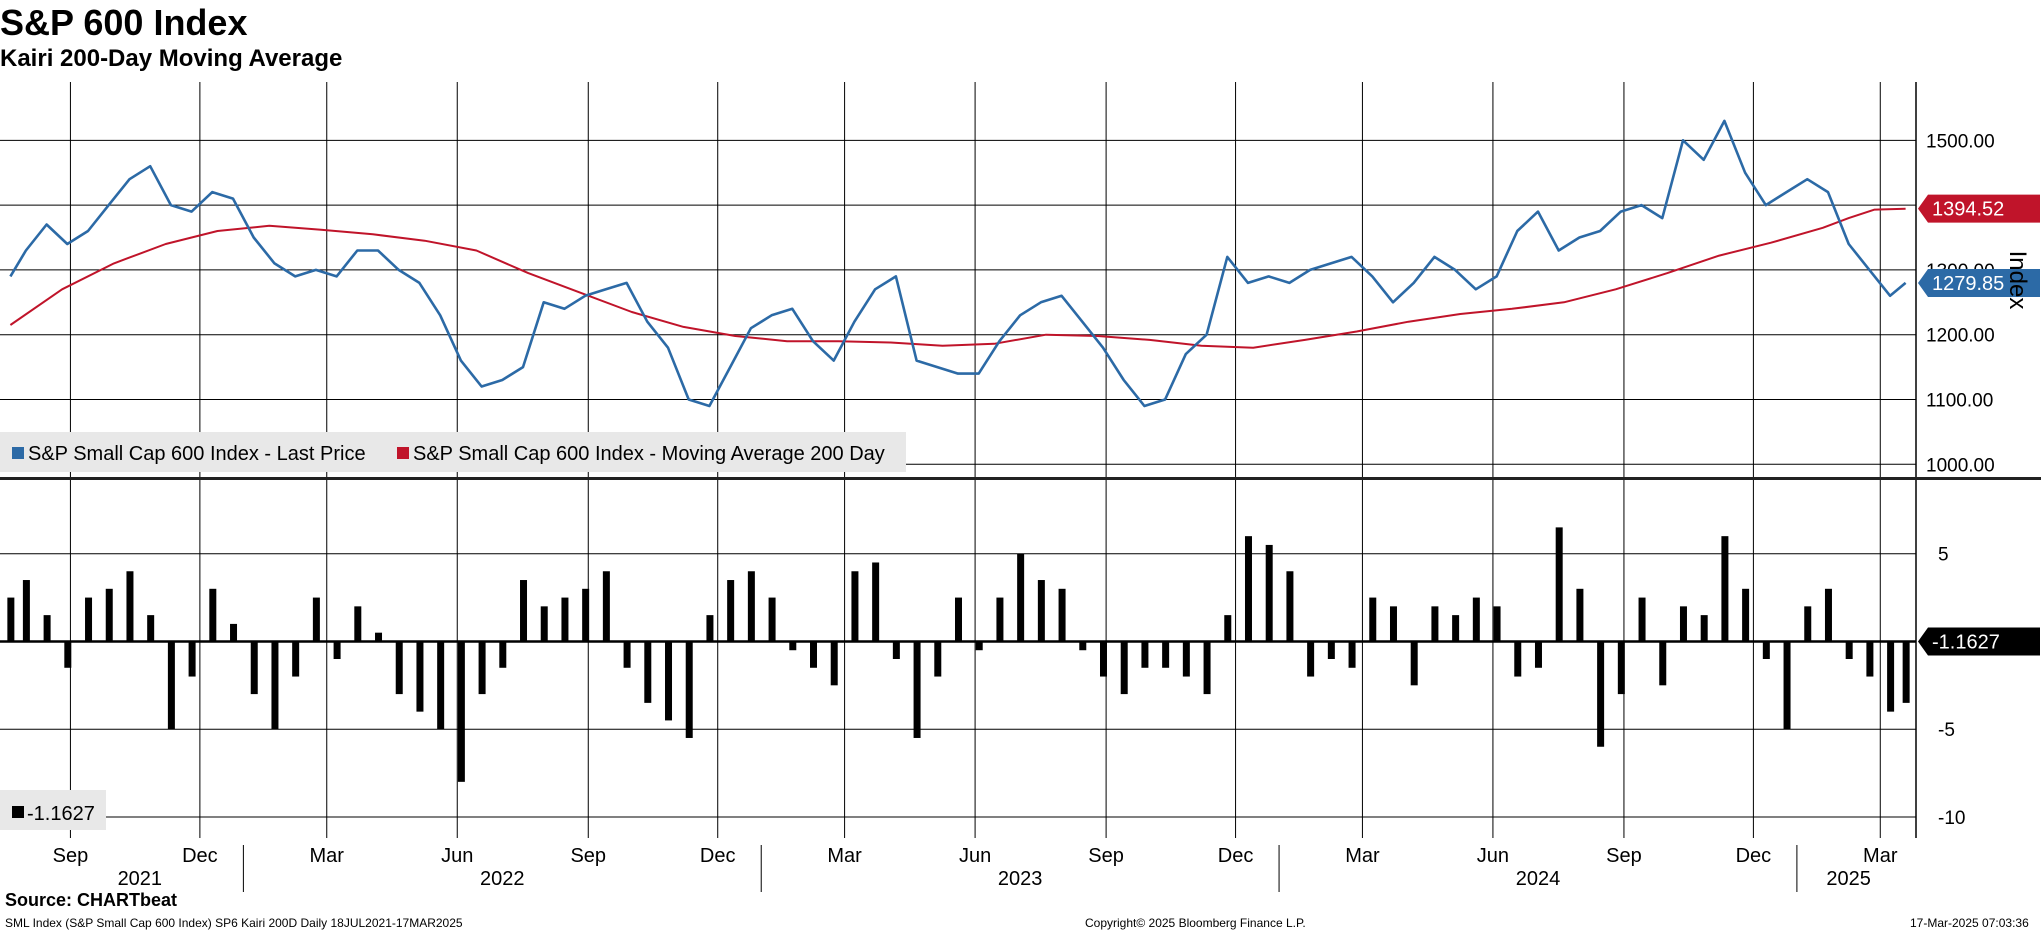 The height and width of the screenshot is (932, 2041). Describe the element at coordinates (403, 453) in the screenshot. I see `moving-average-legend-swatch` at that location.